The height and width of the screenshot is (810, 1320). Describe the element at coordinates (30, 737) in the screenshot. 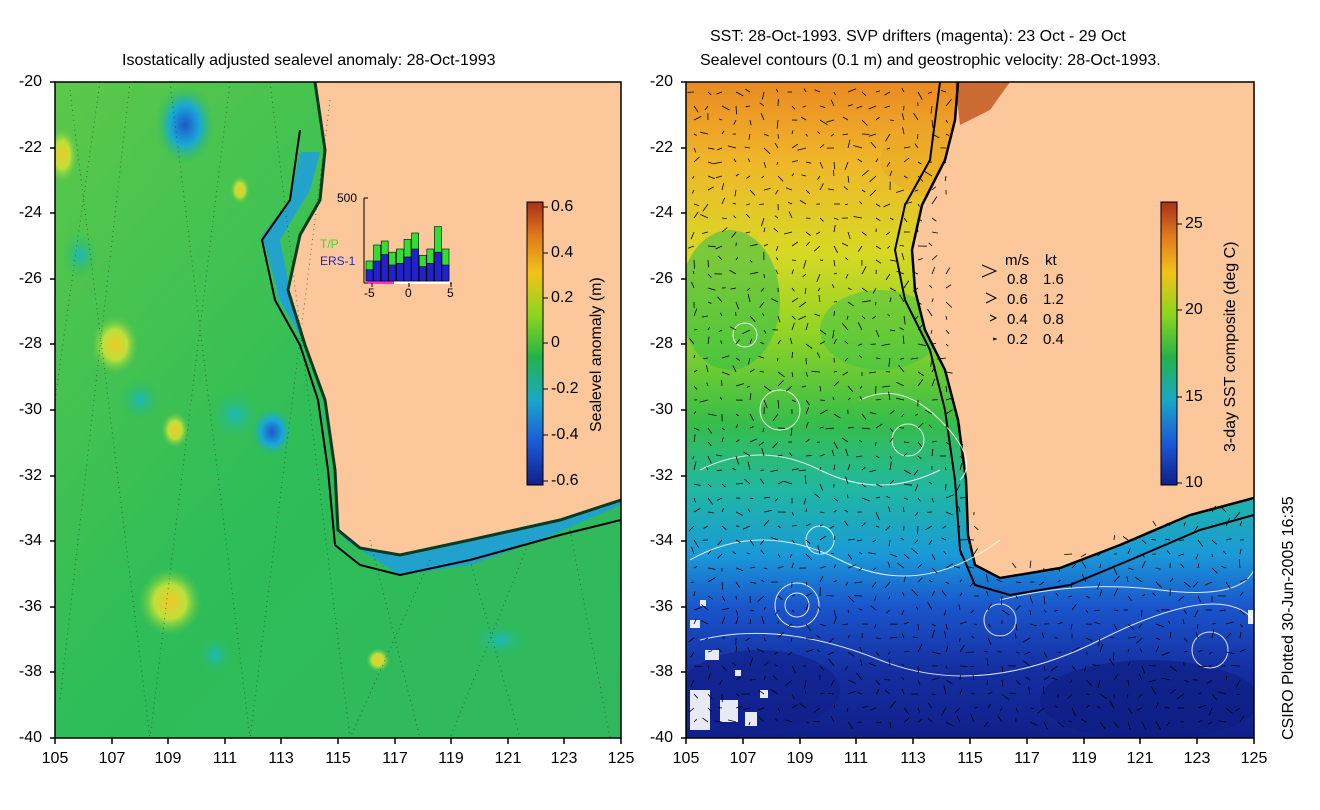

I see `left-ytick: -40` at that location.